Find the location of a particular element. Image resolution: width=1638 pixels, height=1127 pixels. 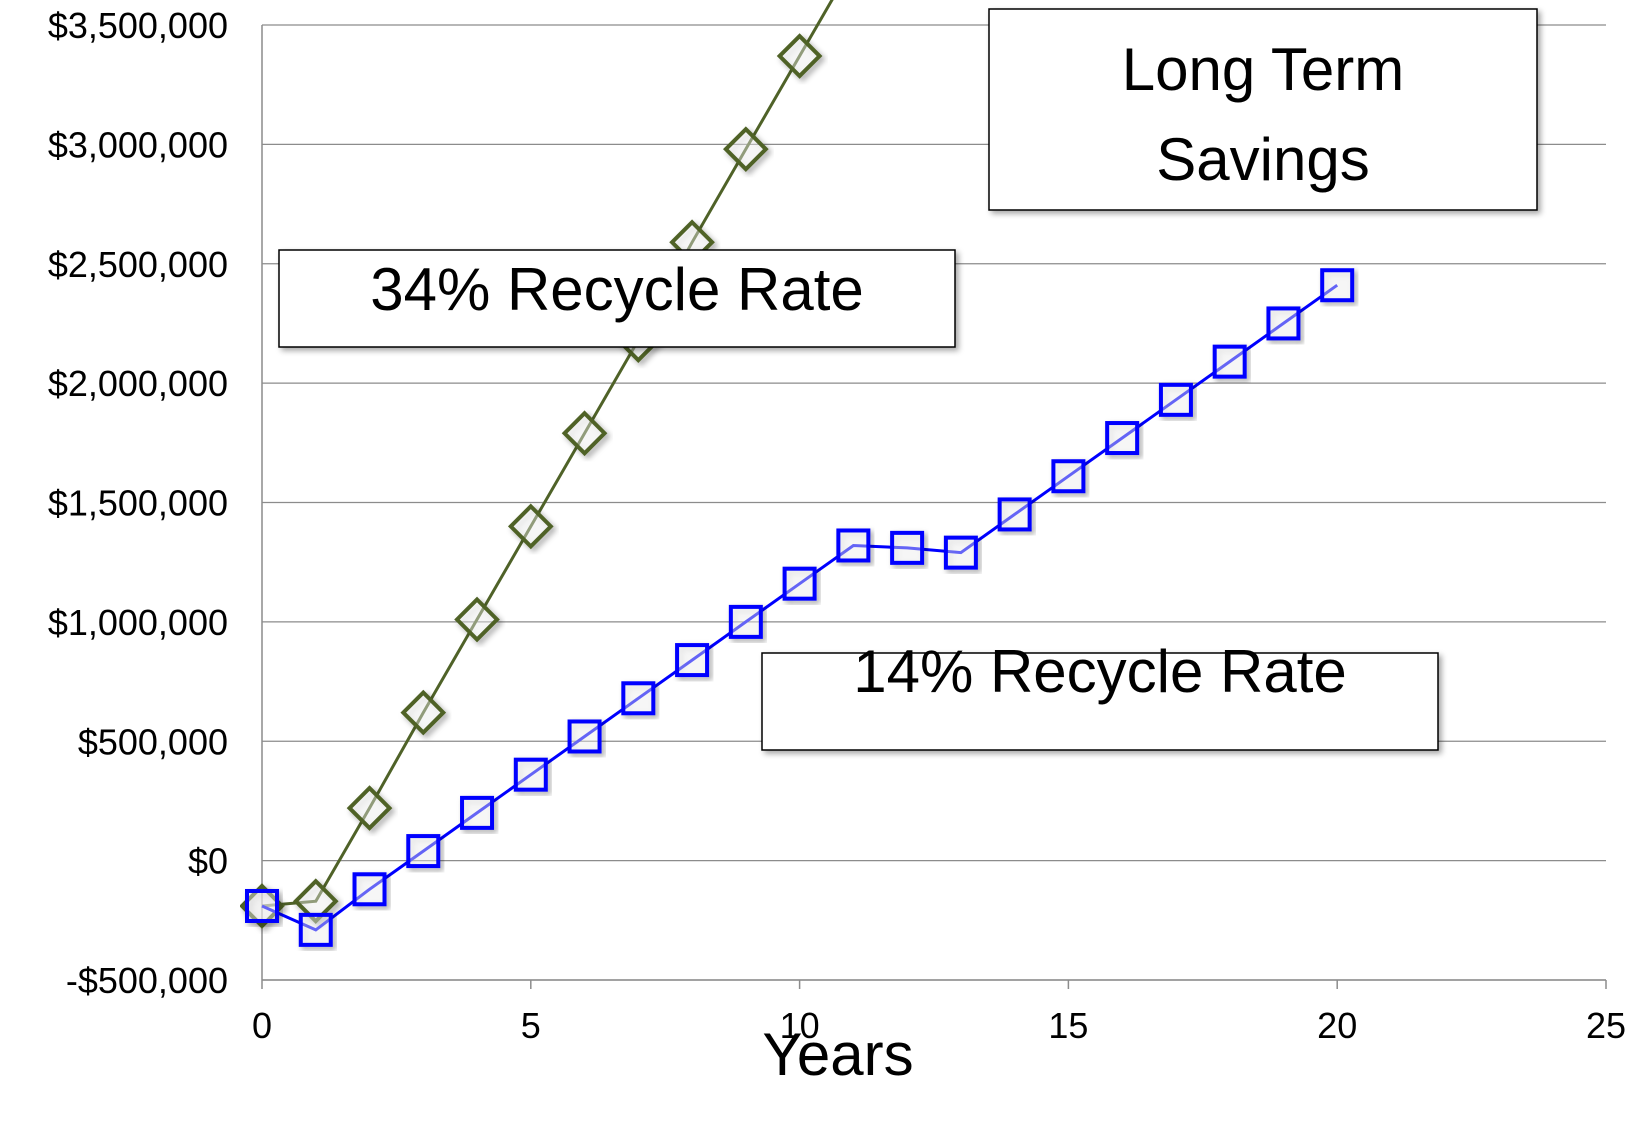

x-tick-label: 20 is located at coordinates (1337, 1025).